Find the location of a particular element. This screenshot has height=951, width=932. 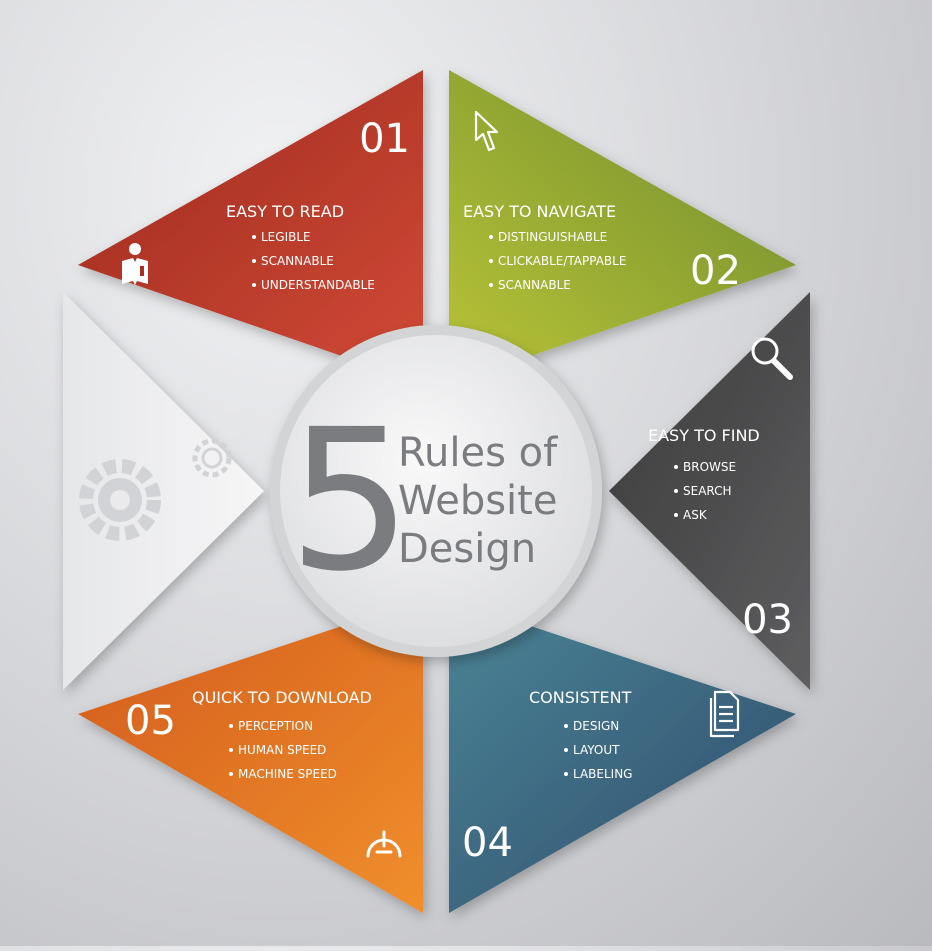

segment-05-item-2: HUMAN SPEED is located at coordinates (282, 750).